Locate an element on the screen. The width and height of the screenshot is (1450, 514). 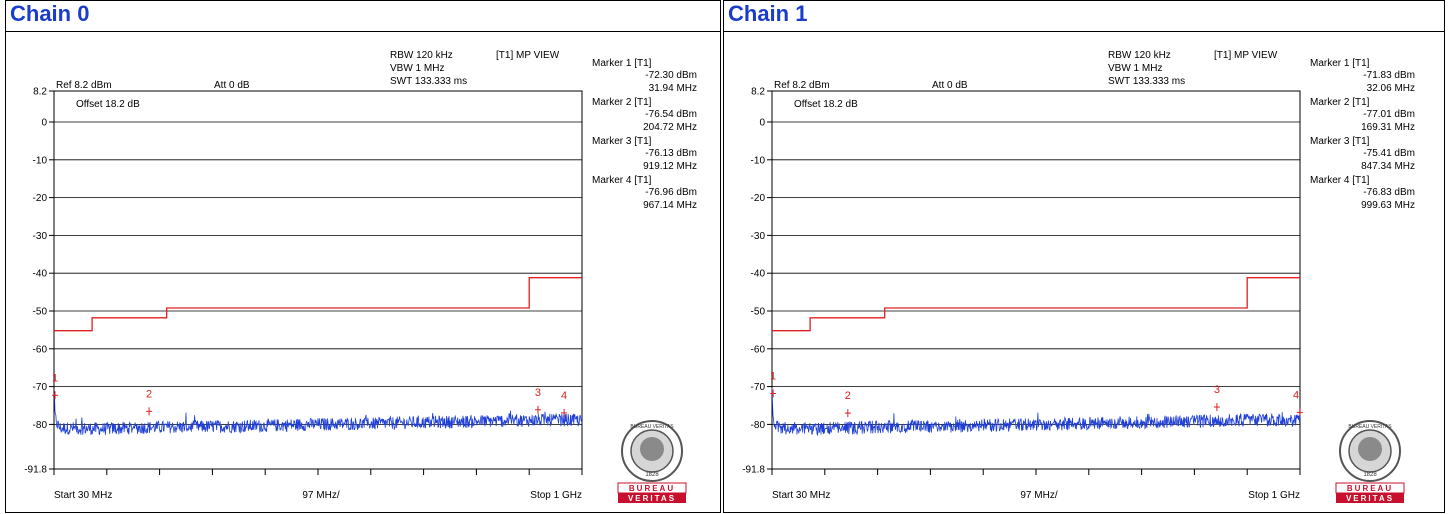
marker-2-level: -76.54 dBm is located at coordinates (671, 114).